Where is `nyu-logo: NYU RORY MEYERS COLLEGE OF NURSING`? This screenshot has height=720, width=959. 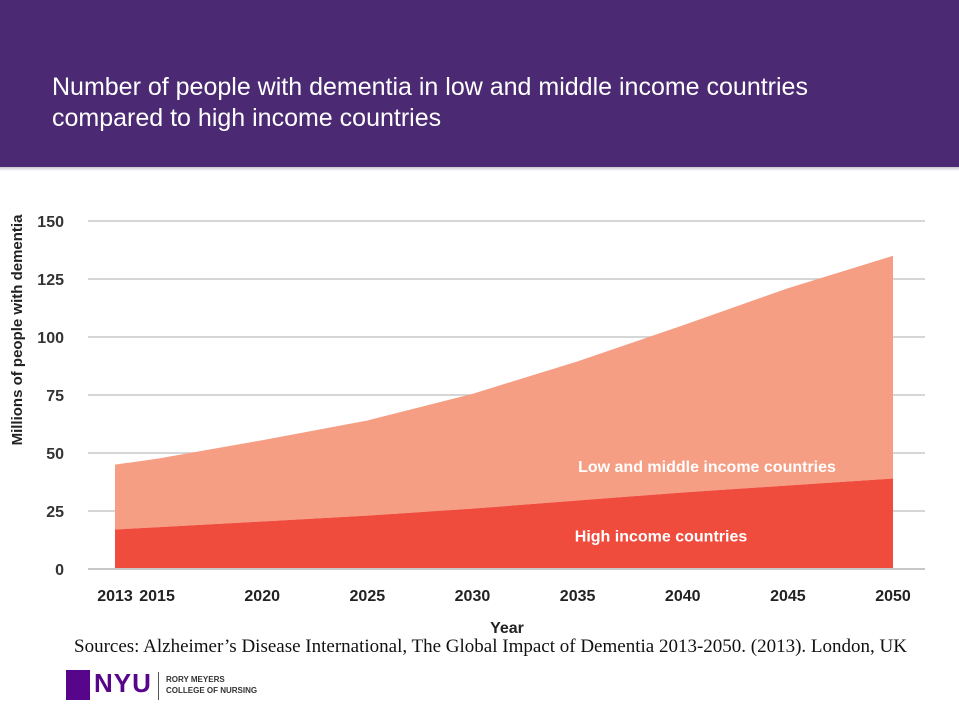 nyu-logo: NYU RORY MEYERS COLLEGE OF NURSING is located at coordinates (176, 686).